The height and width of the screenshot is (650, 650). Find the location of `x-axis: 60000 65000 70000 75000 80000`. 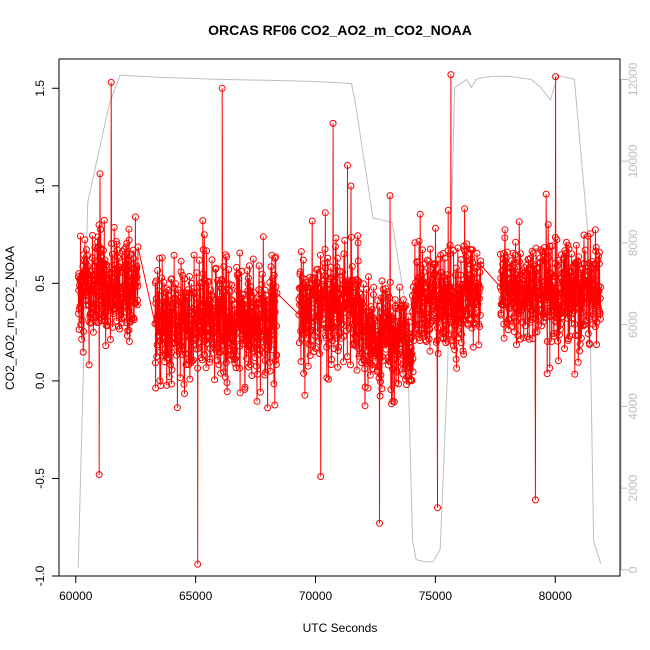

x-axis: 60000 65000 70000 75000 80000 is located at coordinates (315, 589).